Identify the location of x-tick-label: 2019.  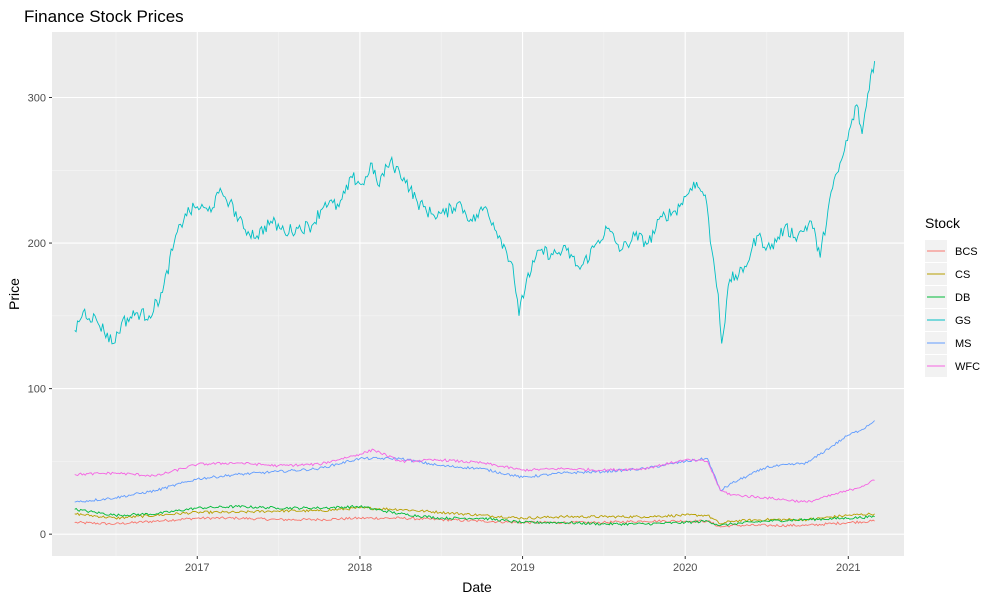
(522, 568).